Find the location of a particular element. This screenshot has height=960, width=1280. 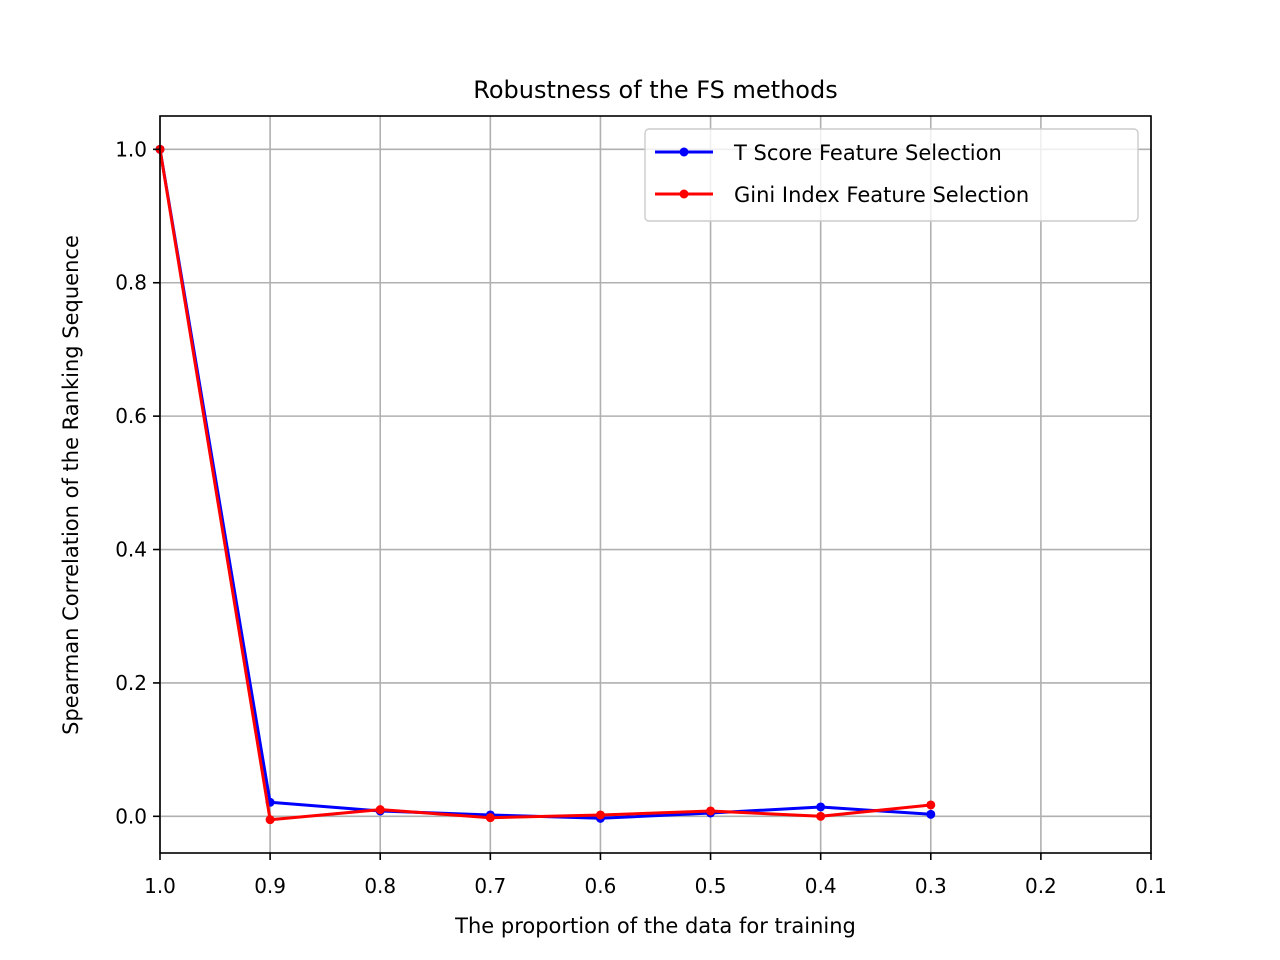

y-tick-label: 0.4 is located at coordinates (131, 550).